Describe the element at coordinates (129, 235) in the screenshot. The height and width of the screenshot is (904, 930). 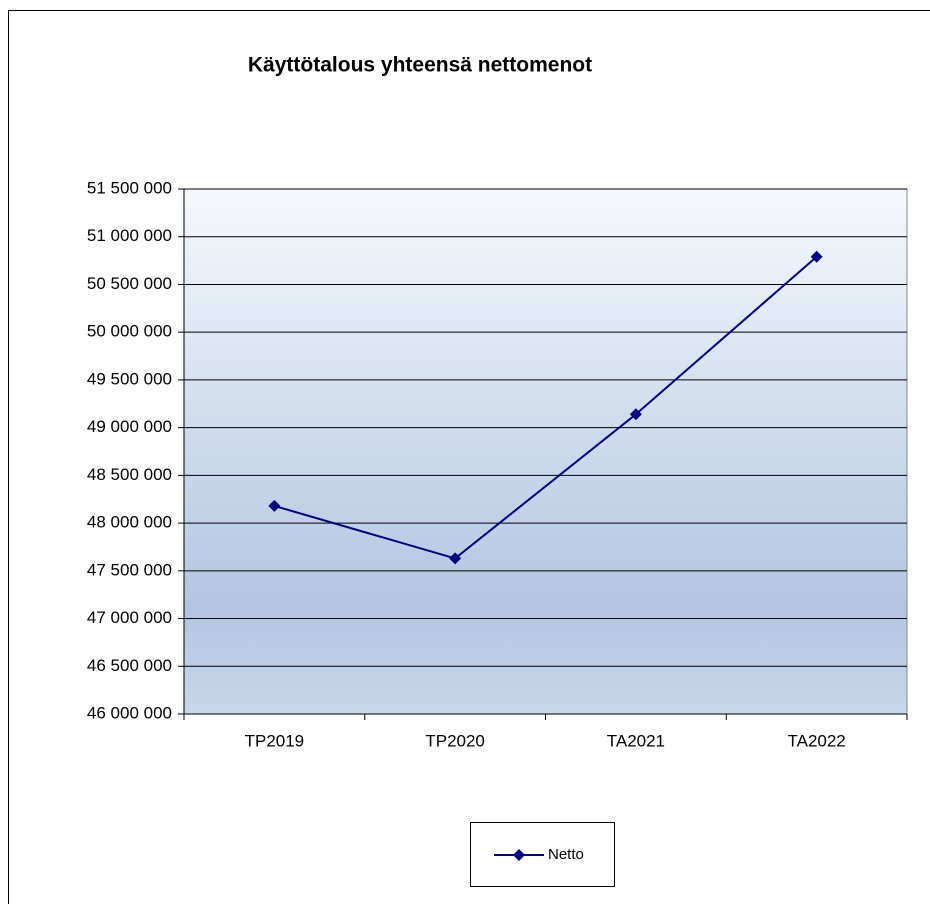
I see `y-tick-label: 51 000 000` at that location.